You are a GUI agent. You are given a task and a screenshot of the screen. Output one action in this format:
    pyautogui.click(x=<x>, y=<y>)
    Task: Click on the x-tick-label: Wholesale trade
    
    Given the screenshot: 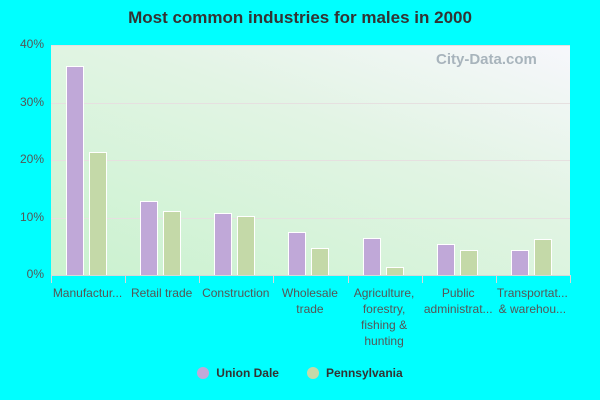 What is the action you would take?
    pyautogui.click(x=309, y=301)
    